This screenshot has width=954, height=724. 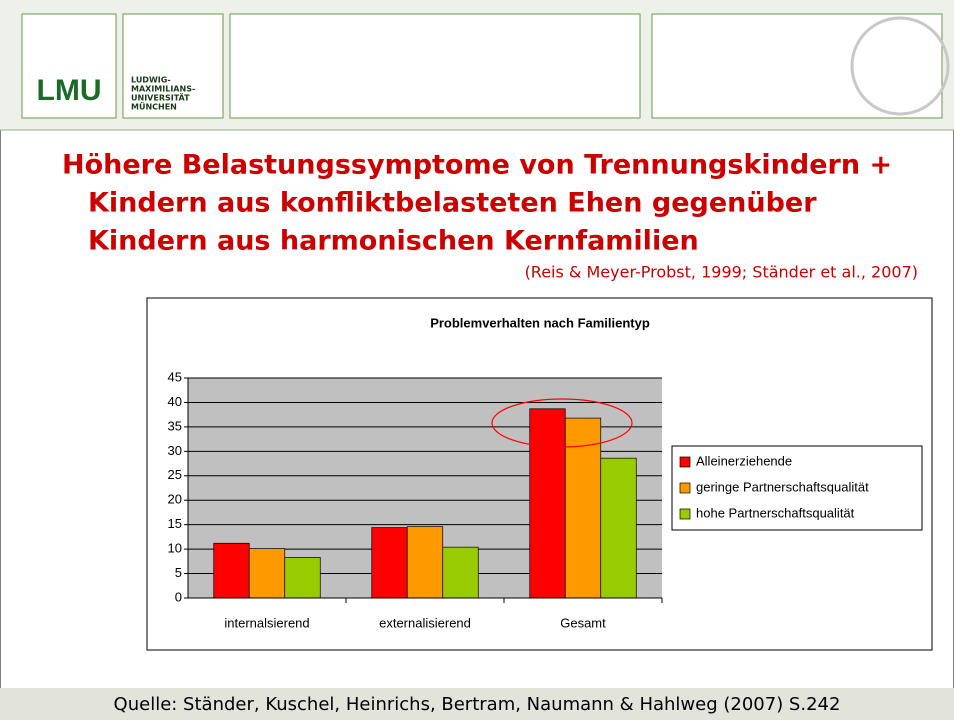 I want to click on seal, so click(x=900, y=66).